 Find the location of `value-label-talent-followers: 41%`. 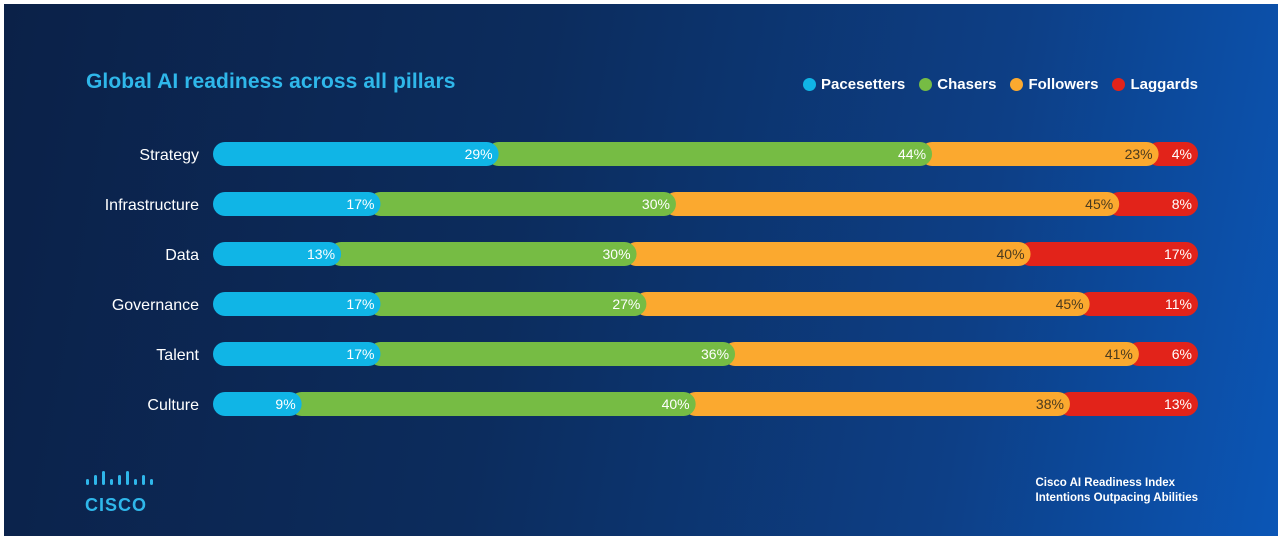

value-label-talent-followers: 41% is located at coordinates (1119, 354).